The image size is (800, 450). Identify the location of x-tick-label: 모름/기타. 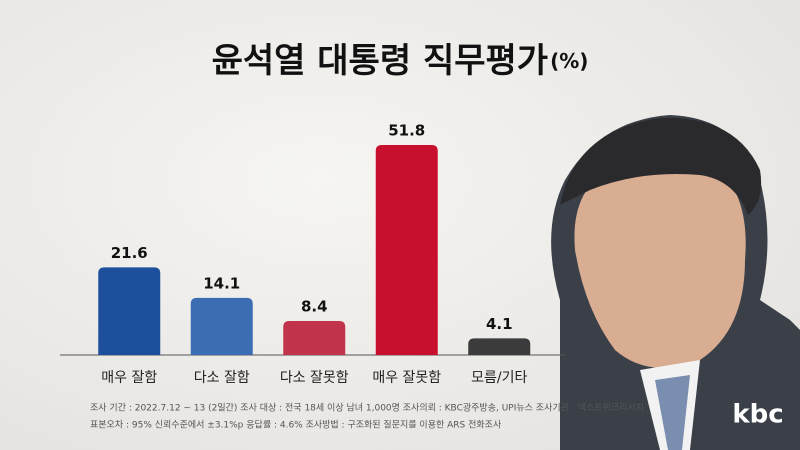
(499, 378).